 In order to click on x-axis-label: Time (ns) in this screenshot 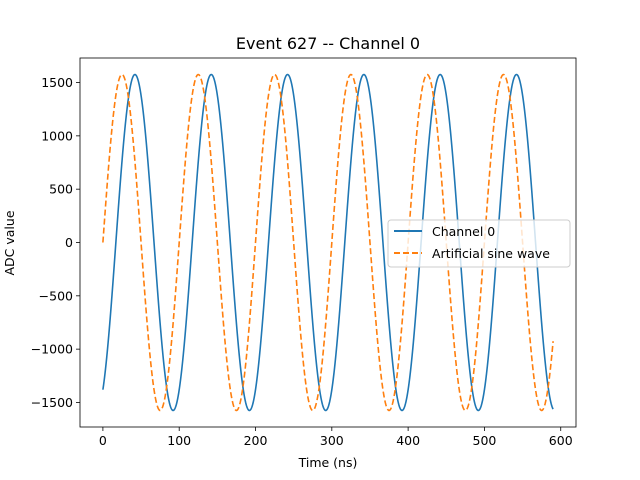, I will do `click(328, 462)`.